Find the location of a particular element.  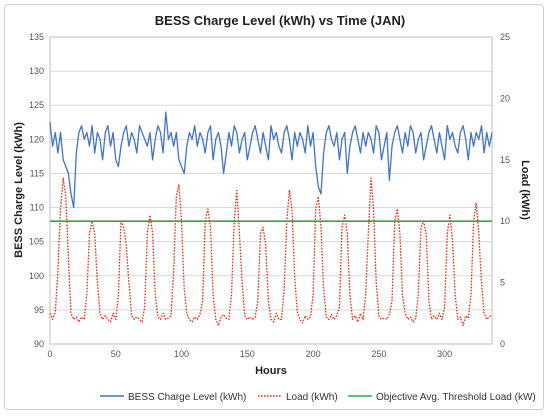

y-right-tick-label: 5 is located at coordinates (502, 283).